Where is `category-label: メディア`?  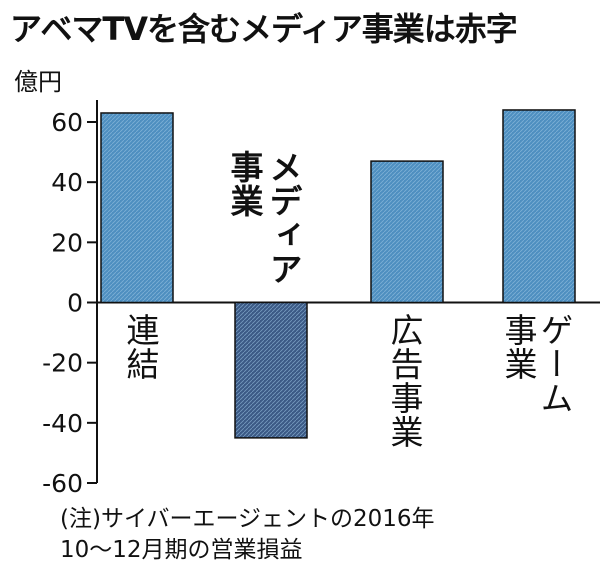
category-label: メディア is located at coordinates (283, 218).